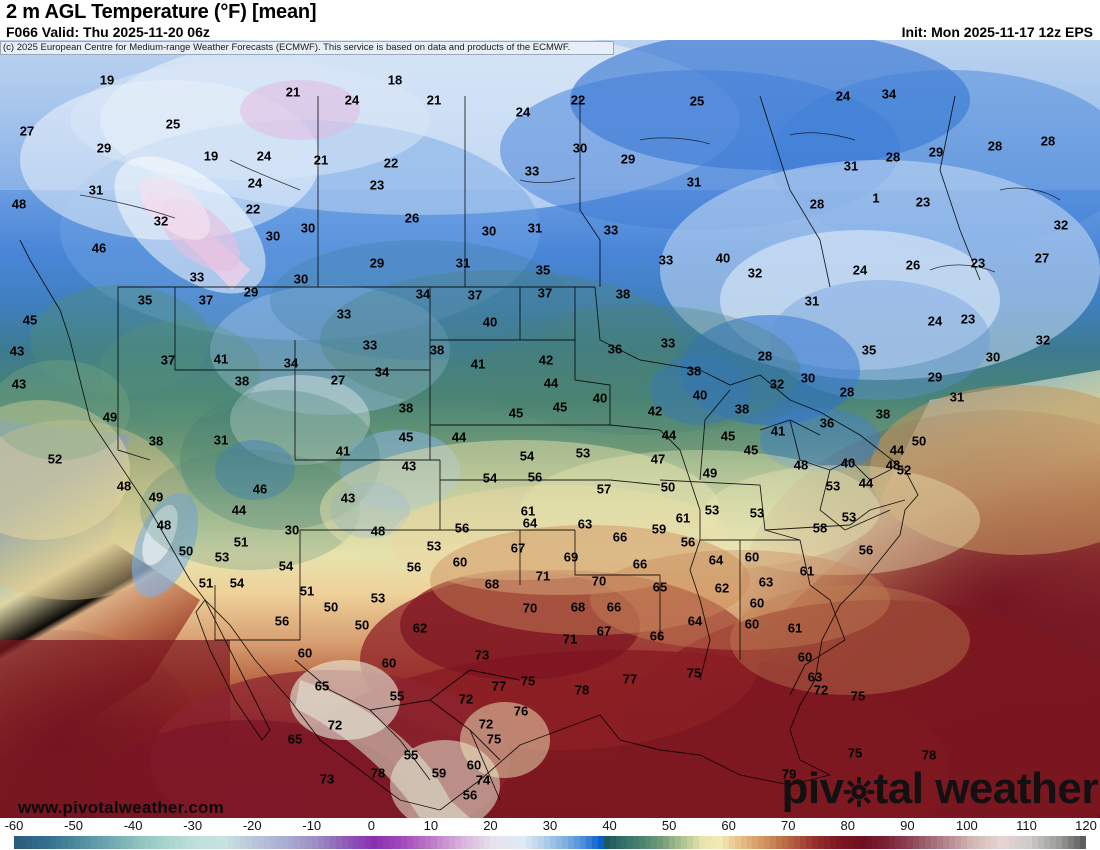 The height and width of the screenshot is (850, 1100). Describe the element at coordinates (490, 825) in the screenshot. I see `colorbar-tick: 20` at that location.